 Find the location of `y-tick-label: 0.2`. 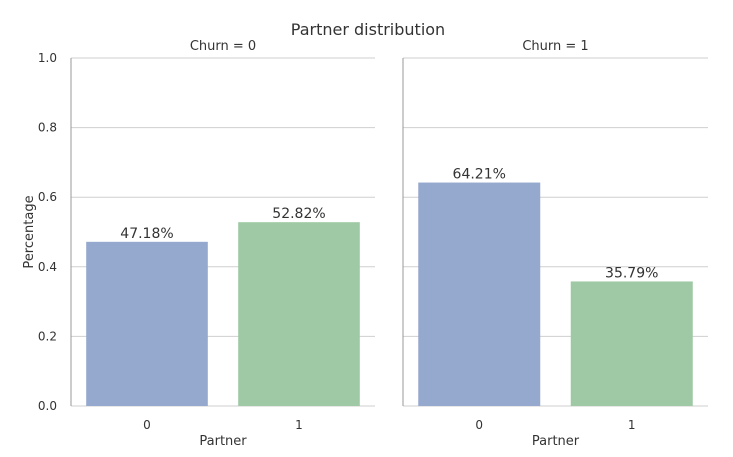

y-tick-label: 0.2 is located at coordinates (47, 336).